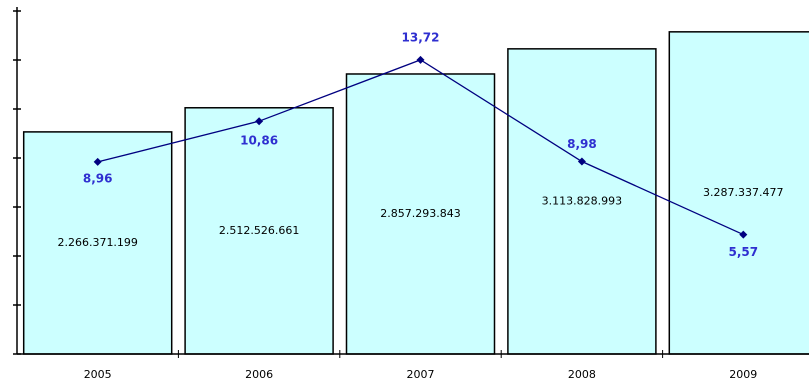 The height and width of the screenshot is (382, 809). I want to click on x-tick-label: 2007, so click(421, 374).